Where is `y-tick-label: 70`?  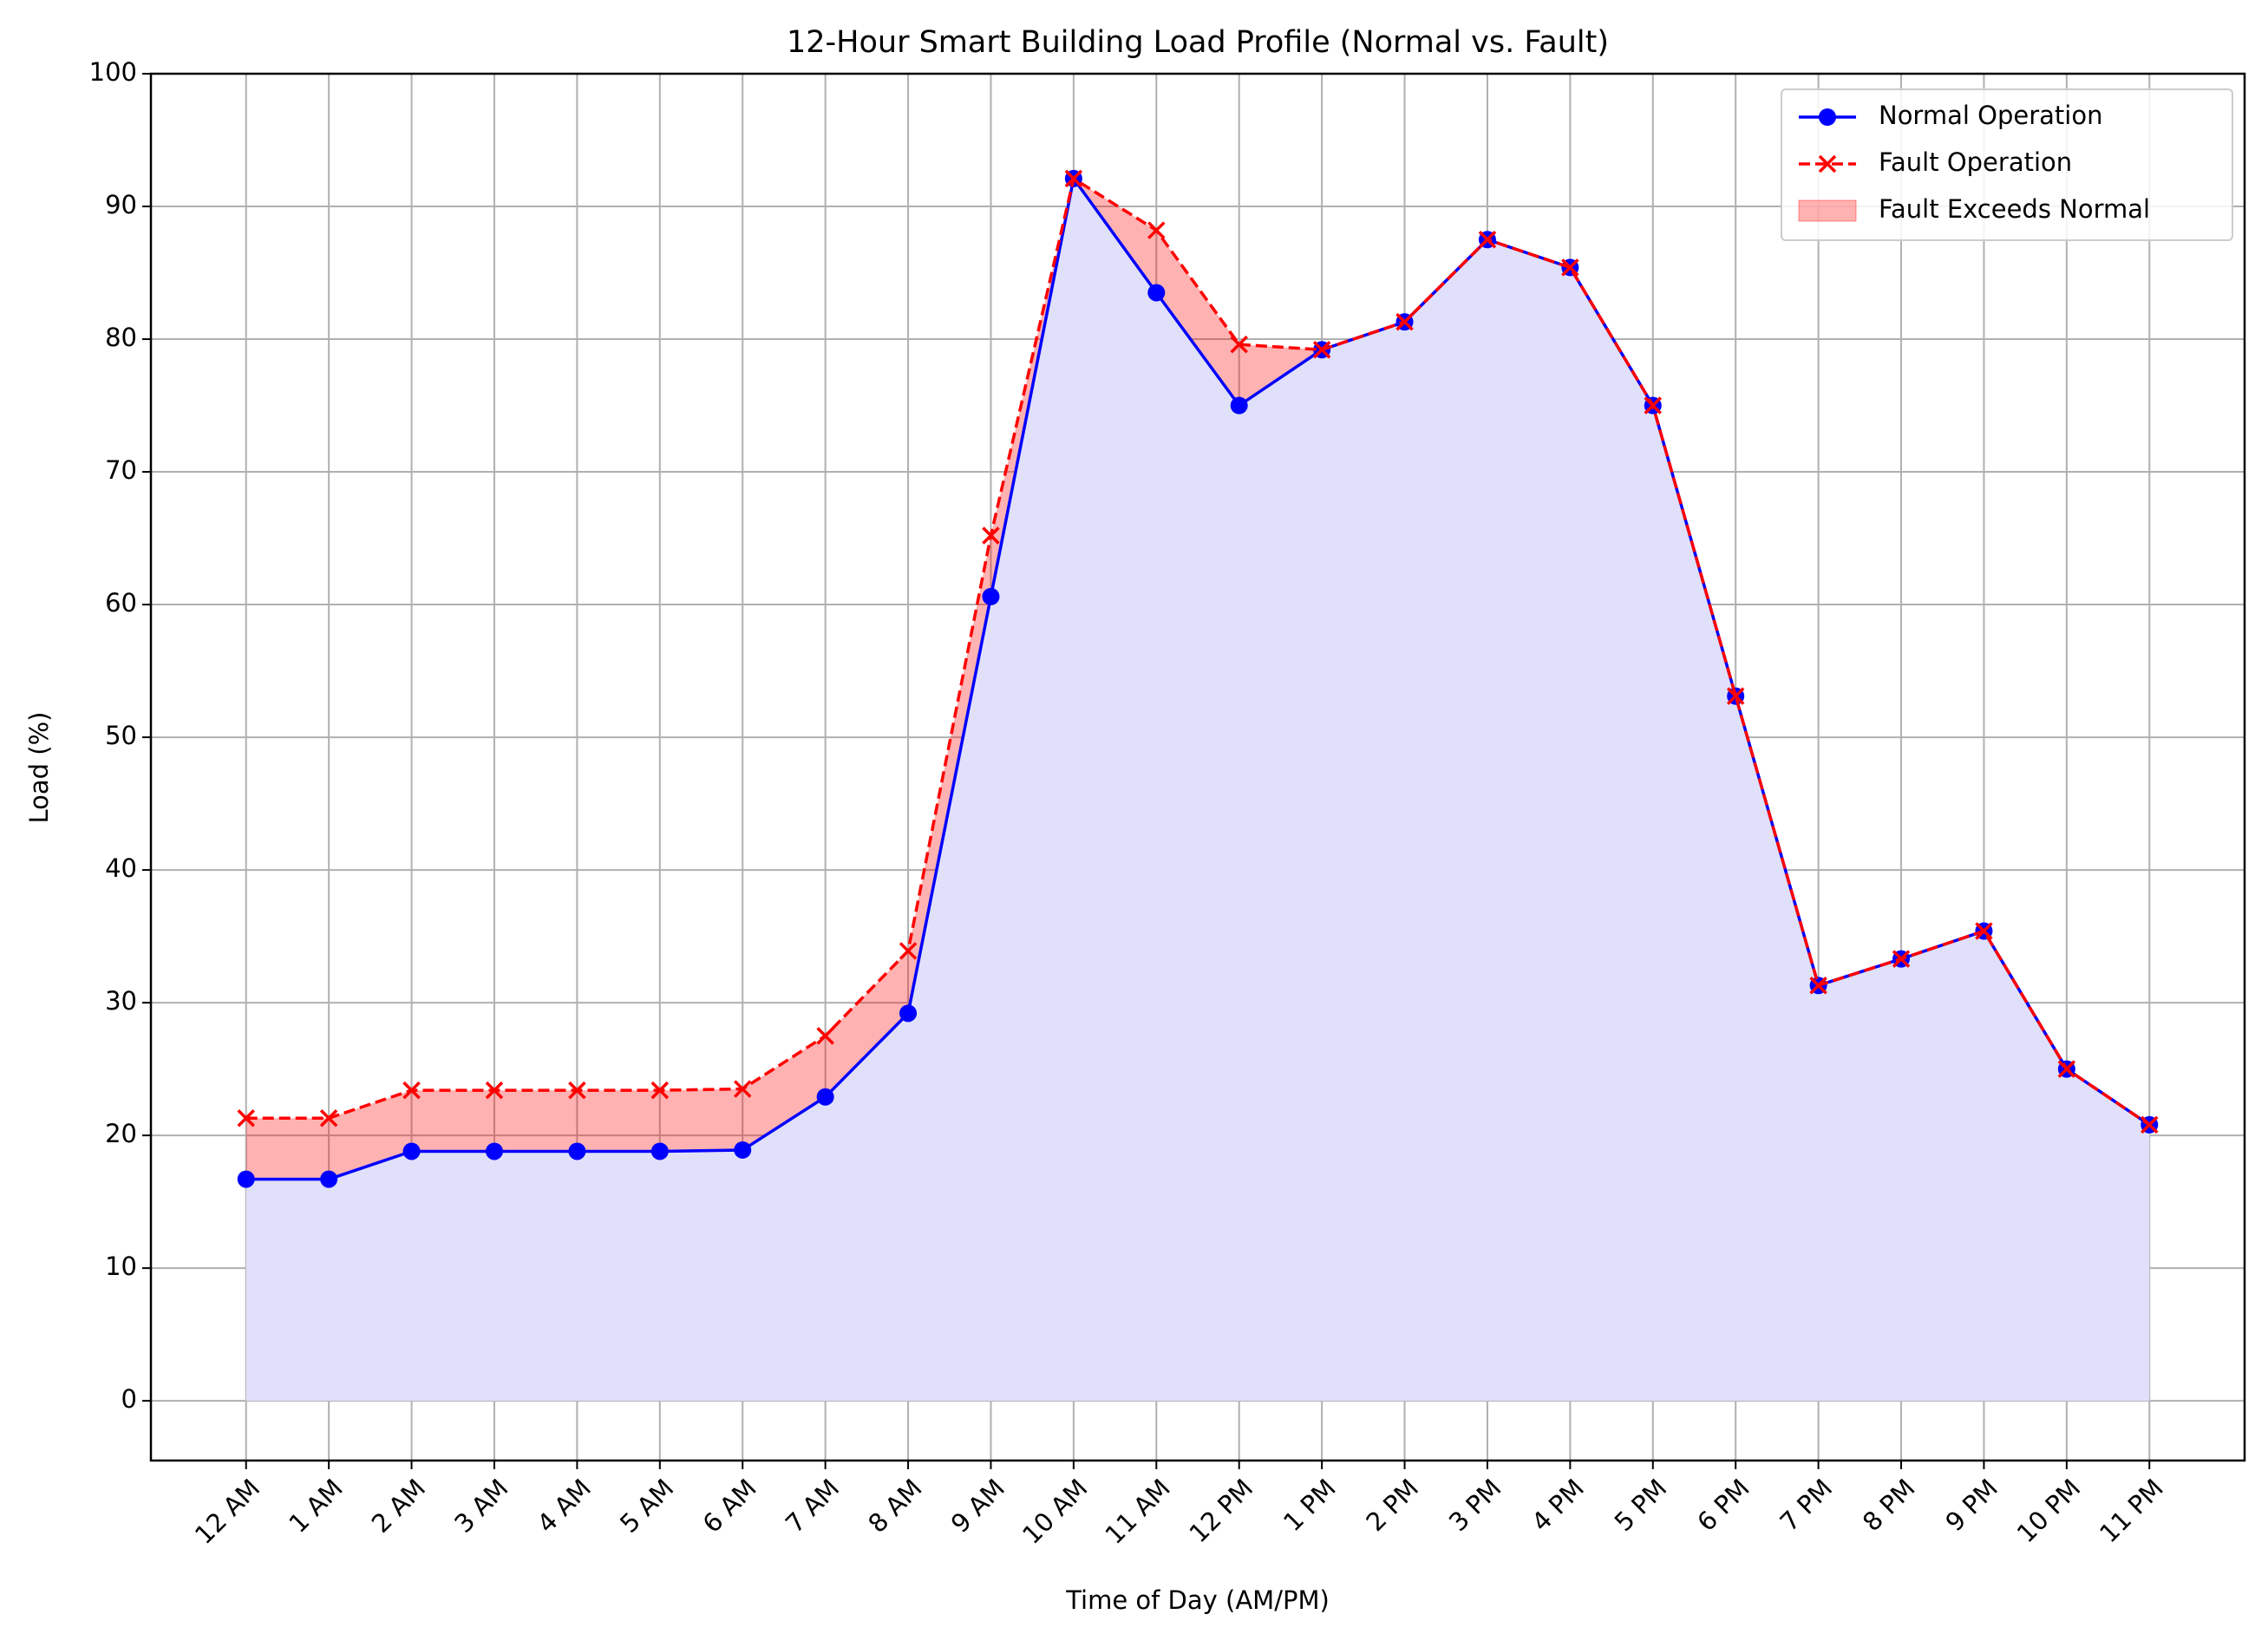 y-tick-label: 70 is located at coordinates (121, 470).